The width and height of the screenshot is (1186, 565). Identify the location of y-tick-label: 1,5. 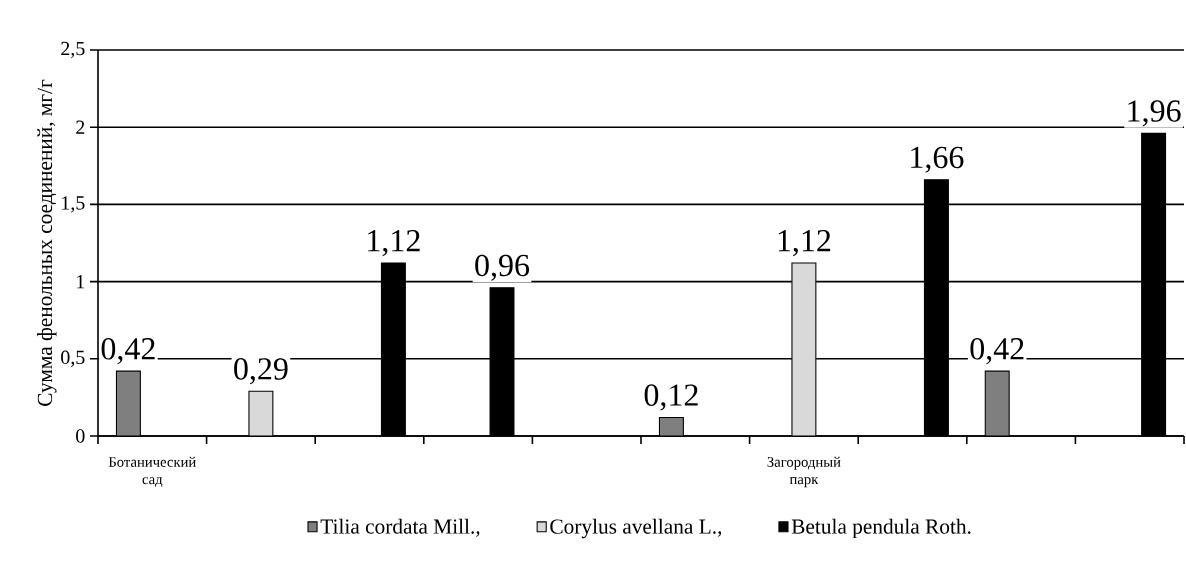
(73, 204).